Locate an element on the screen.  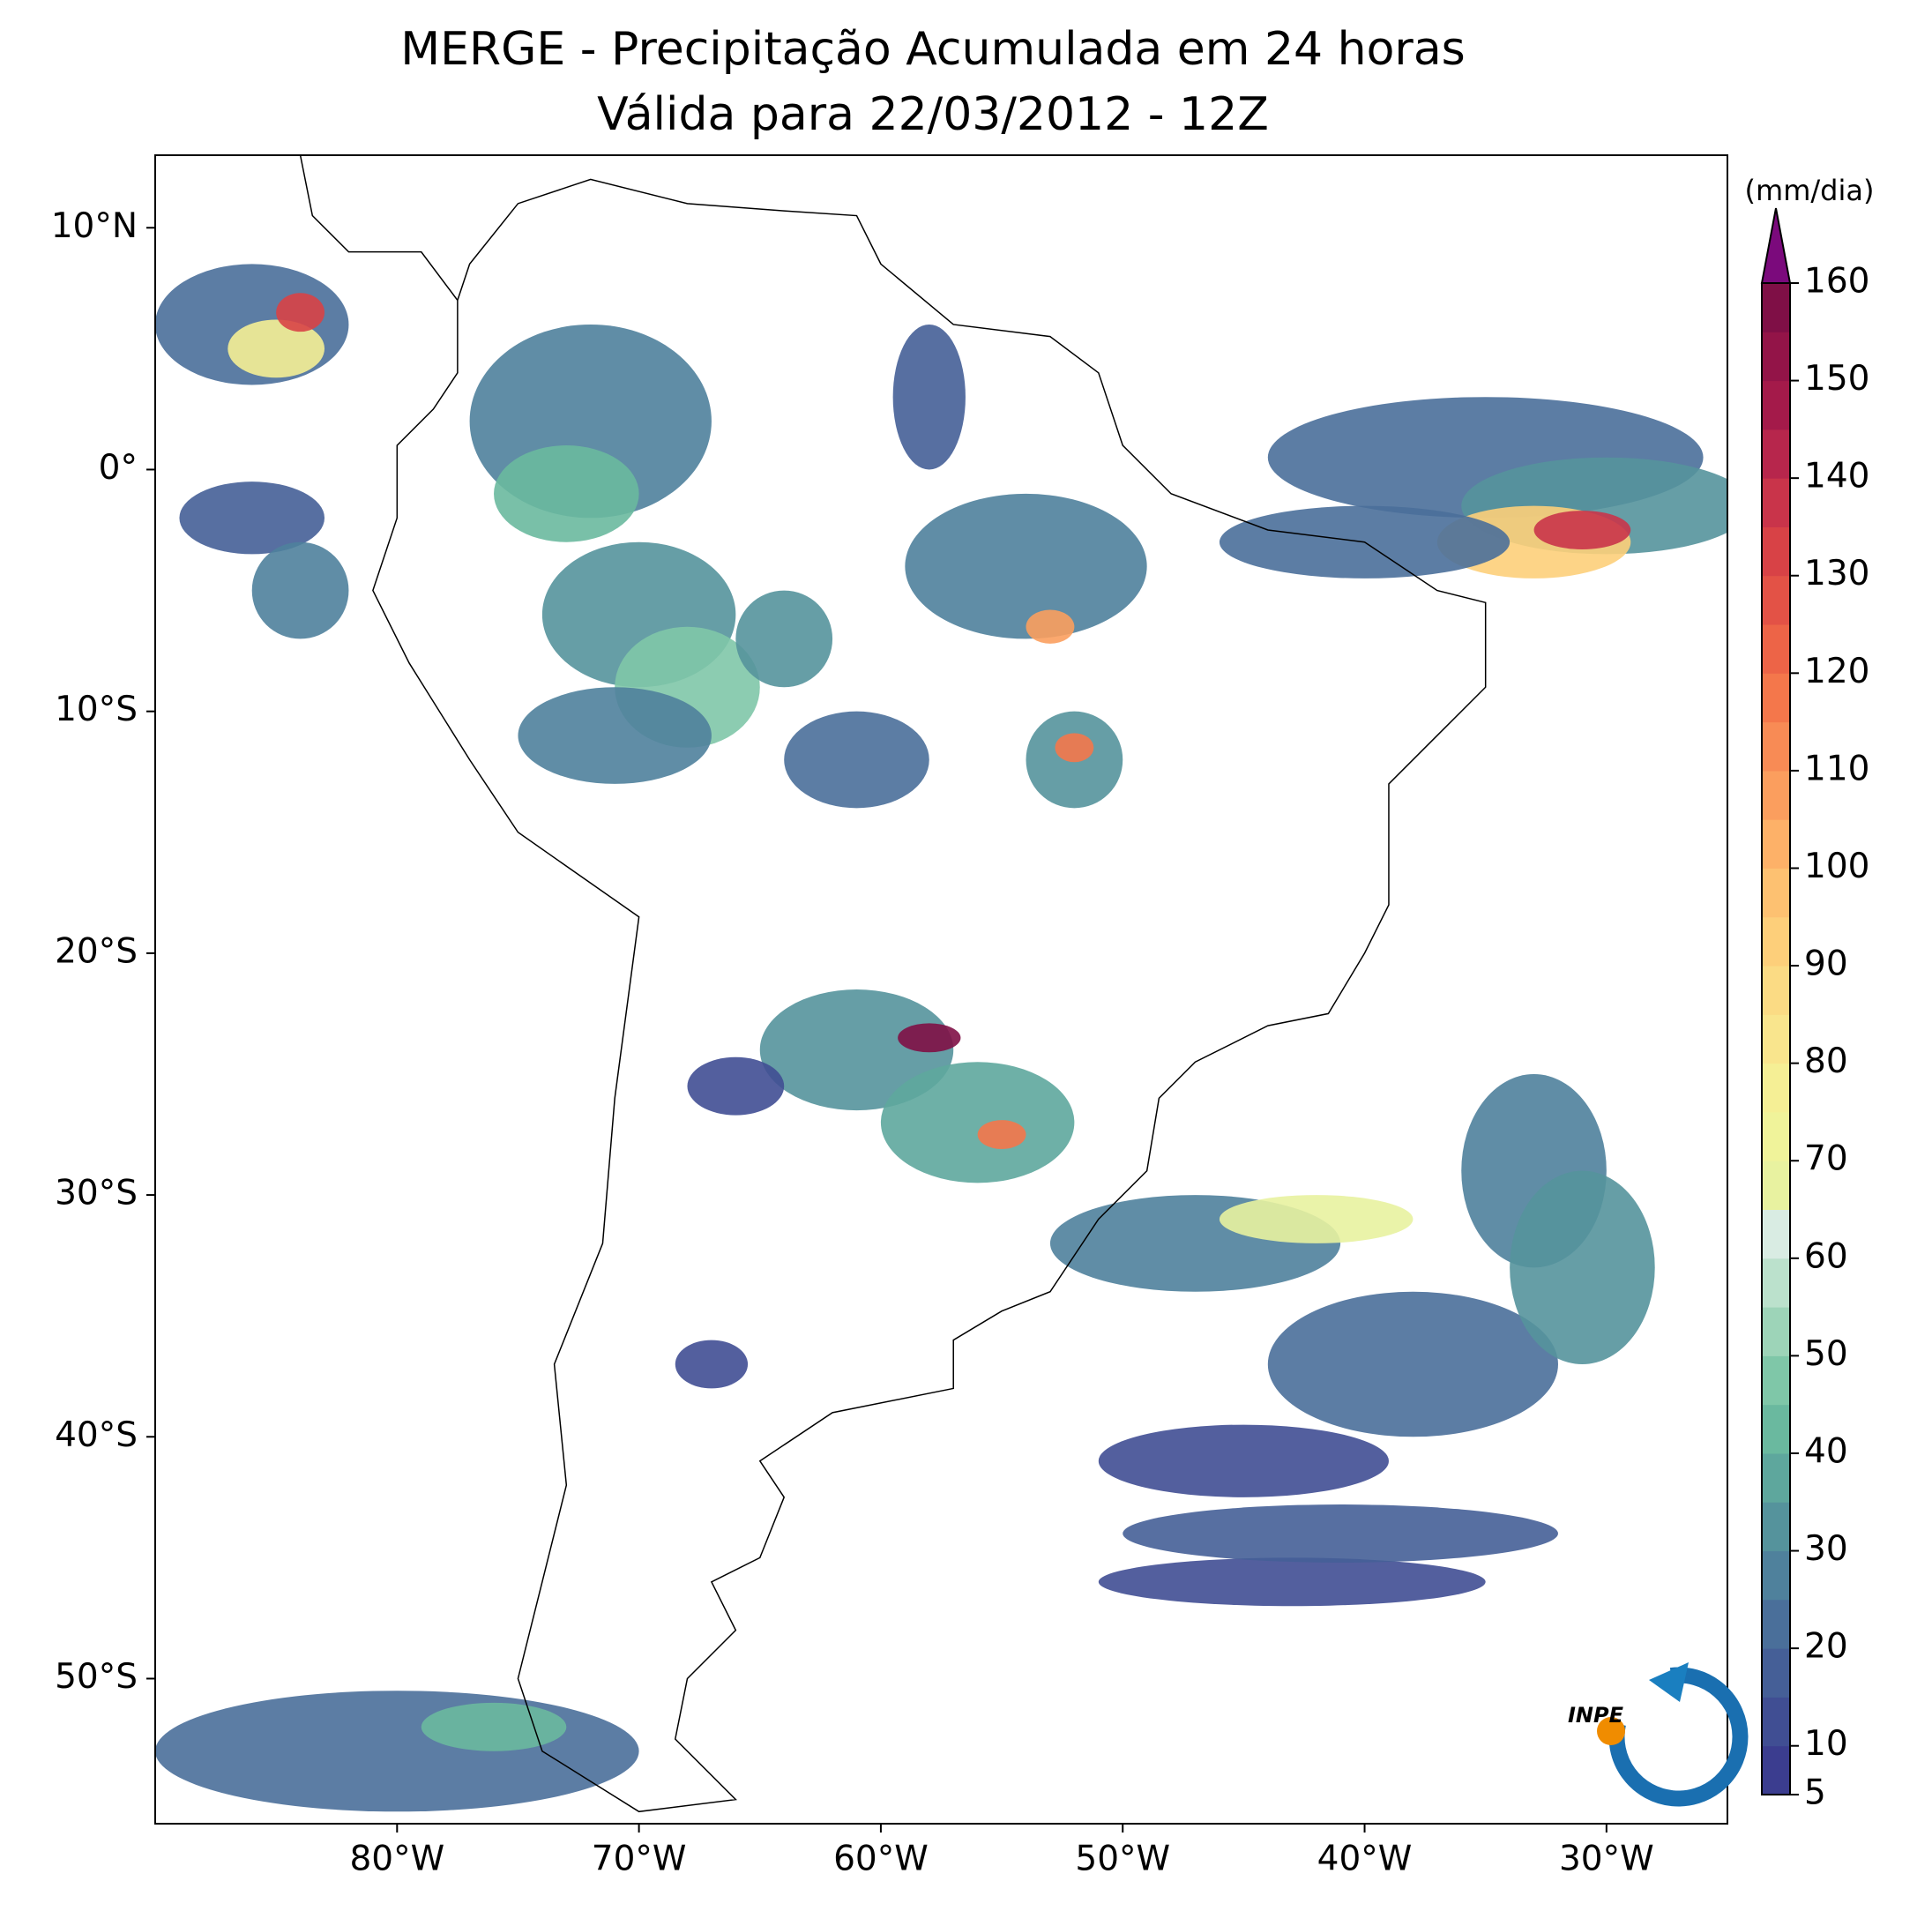
colorbar-tick-label: 150 is located at coordinates (1836, 379).